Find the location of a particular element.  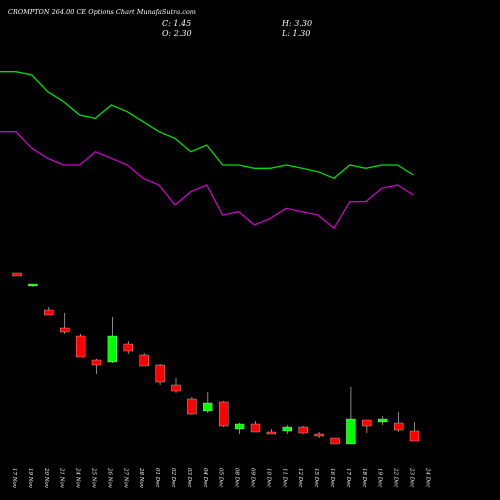

x-tick-label: 04 Dec is located at coordinates (205, 478).